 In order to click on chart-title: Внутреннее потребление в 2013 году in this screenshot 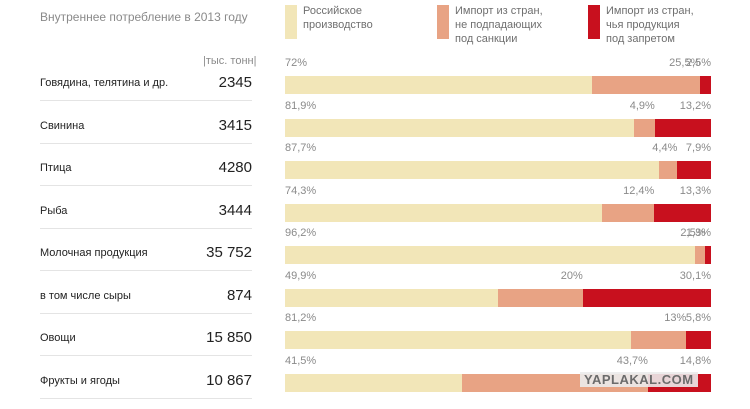, I will do `click(144, 17)`.